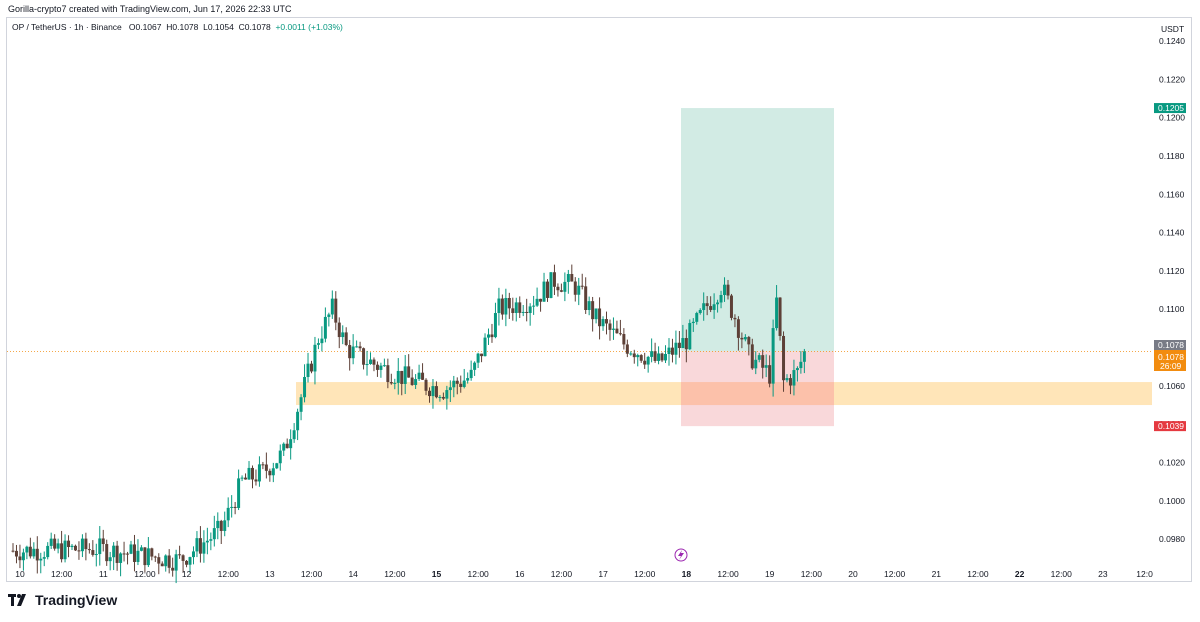  What do you see at coordinates (1172, 271) in the screenshot?
I see `y-tick-label: 0.1120` at bounding box center [1172, 271].